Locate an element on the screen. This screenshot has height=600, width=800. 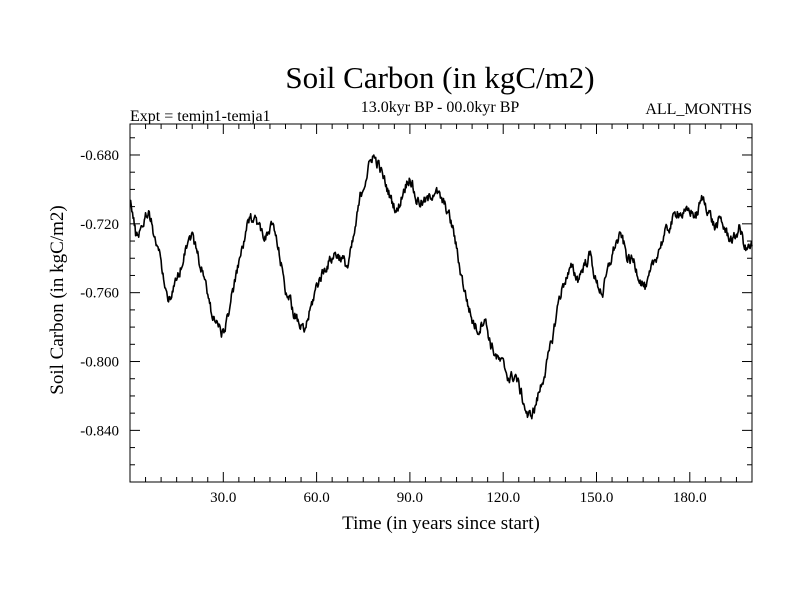
months-label: ALL_MONTHS is located at coordinates (698, 109).